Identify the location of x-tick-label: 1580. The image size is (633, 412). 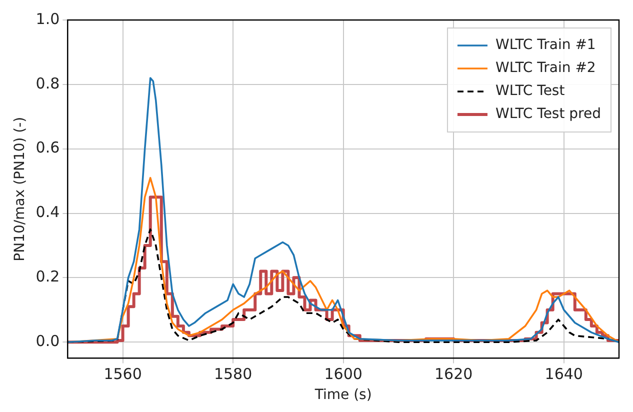
(233, 374).